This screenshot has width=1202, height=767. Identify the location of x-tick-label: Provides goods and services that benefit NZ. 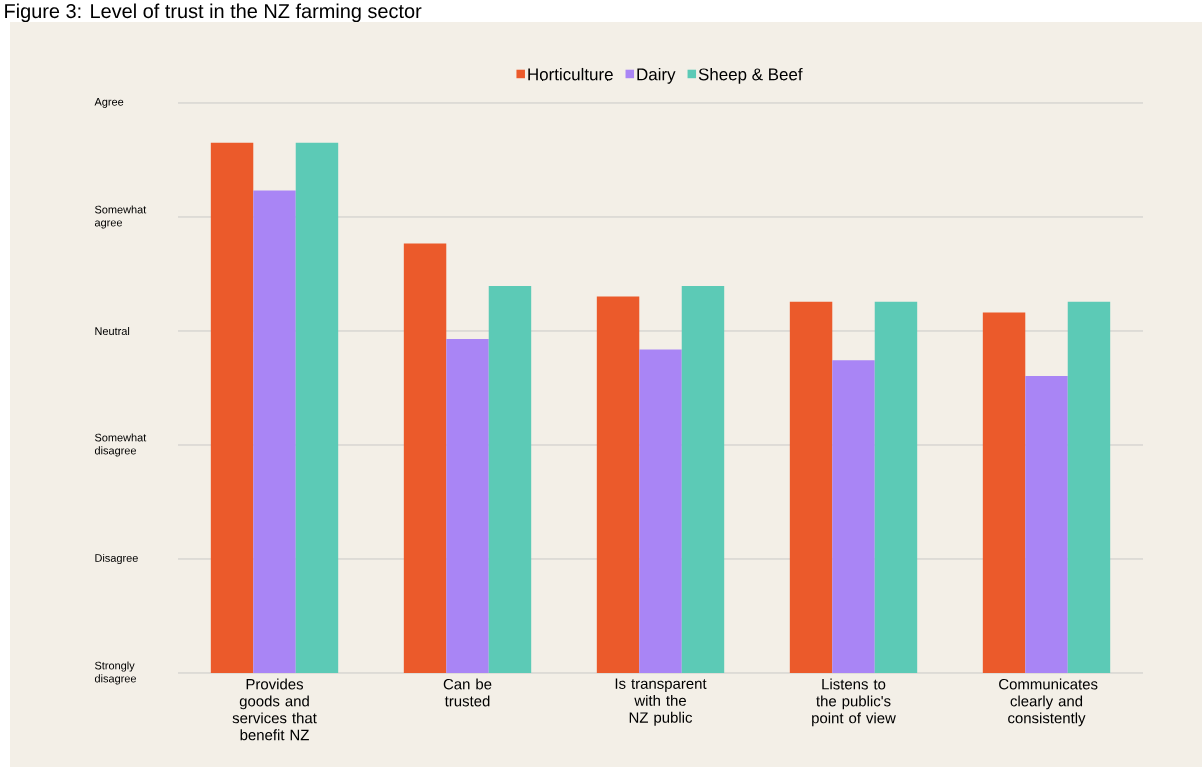
(274, 709).